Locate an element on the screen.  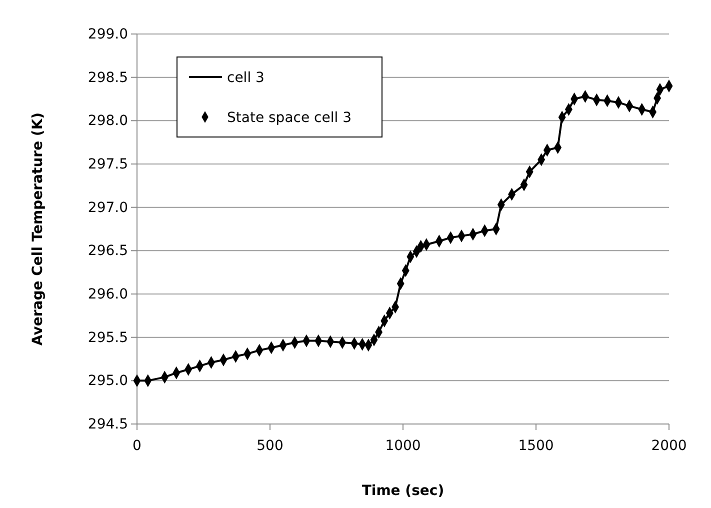
y-tick-label: 299.0 is located at coordinates (108, 34).